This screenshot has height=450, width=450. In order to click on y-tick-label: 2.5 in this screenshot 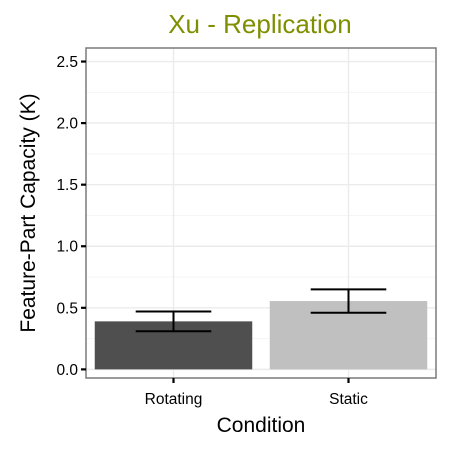, I will do `click(67, 62)`.